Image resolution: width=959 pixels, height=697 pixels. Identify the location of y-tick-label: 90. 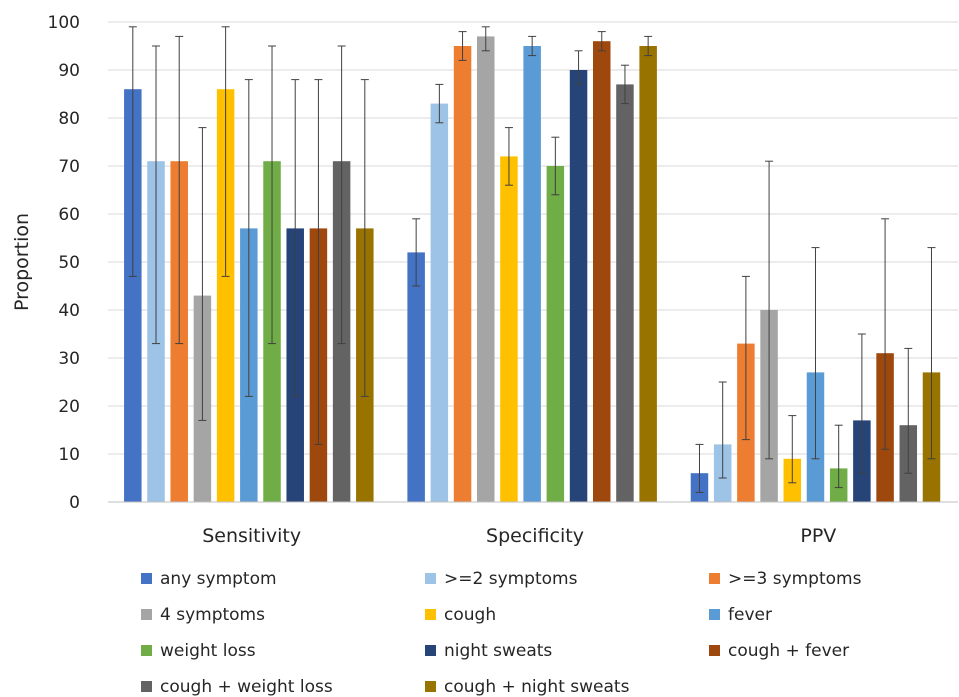
(69, 71).